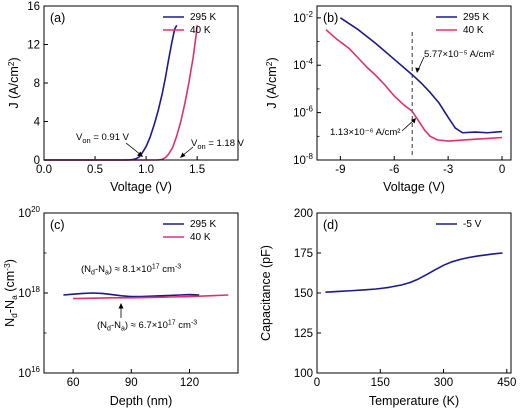  What do you see at coordinates (394, 170) in the screenshot?
I see `panel-b-x-tick-label: -6` at bounding box center [394, 170].